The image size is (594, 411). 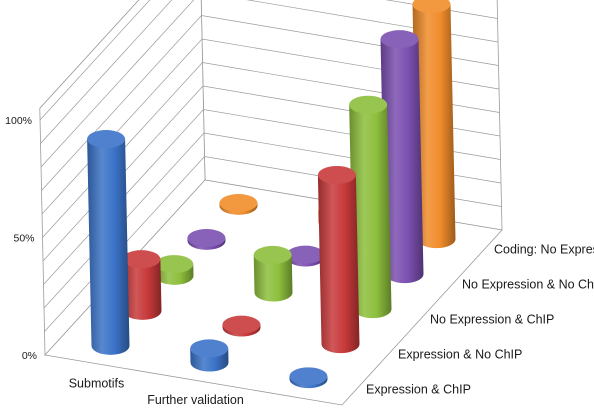 I want to click on bar-expression-chip-no-submotif, so click(x=308, y=378).